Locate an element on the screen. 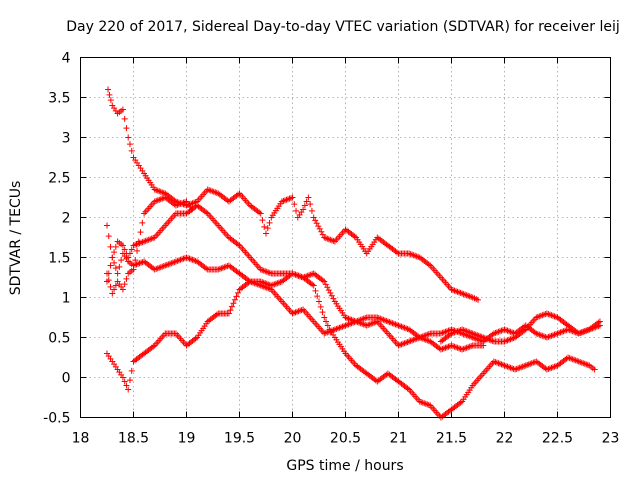 The width and height of the screenshot is (640, 480). series-track-e is located at coordinates (520, 327).